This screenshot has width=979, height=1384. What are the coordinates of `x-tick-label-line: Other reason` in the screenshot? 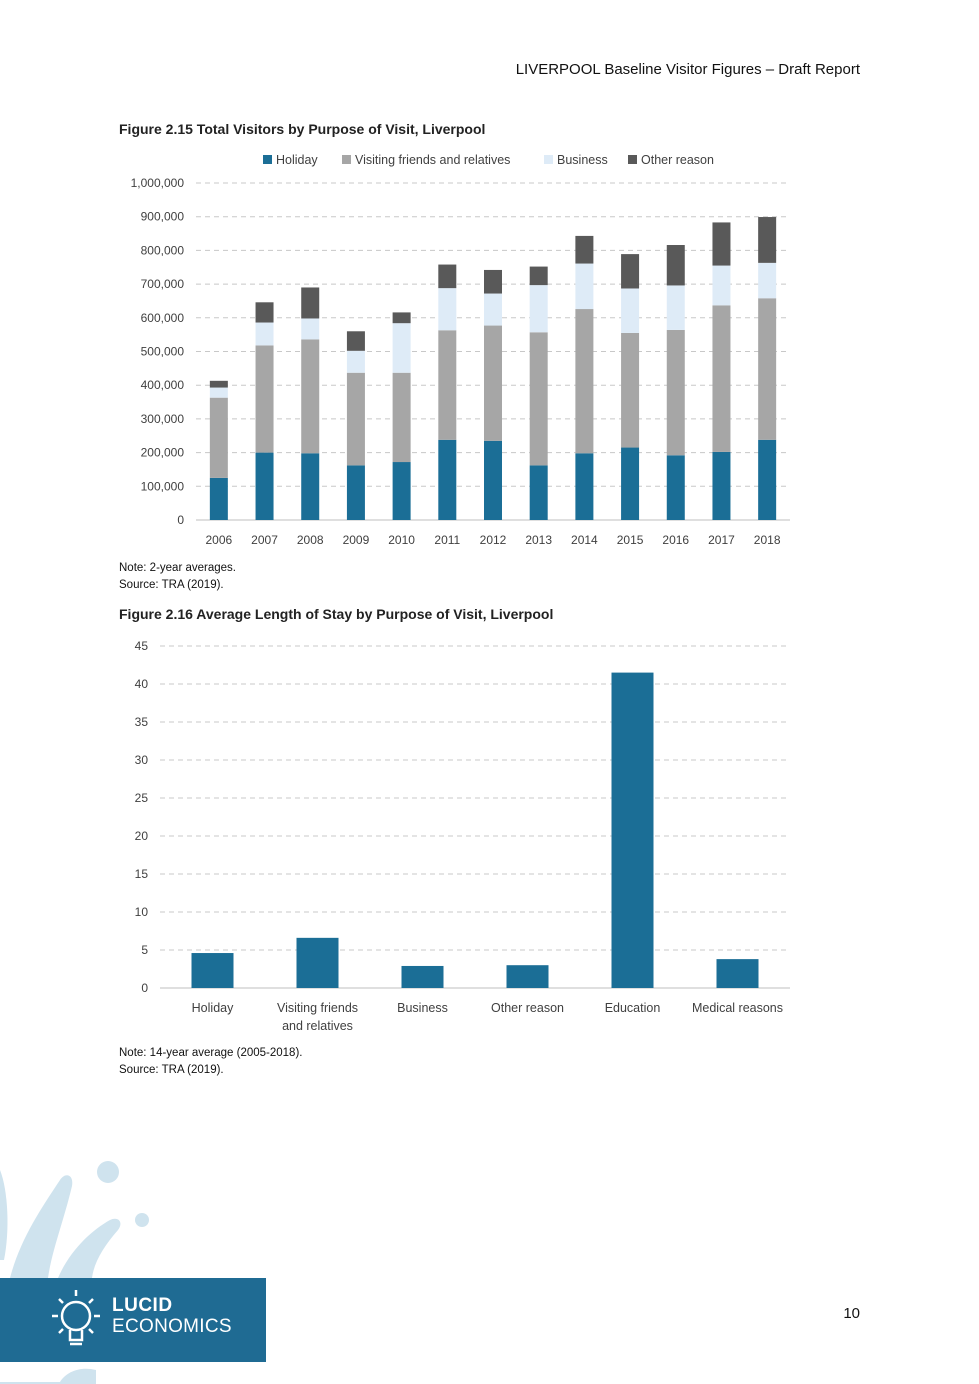 It's located at (527, 1008).